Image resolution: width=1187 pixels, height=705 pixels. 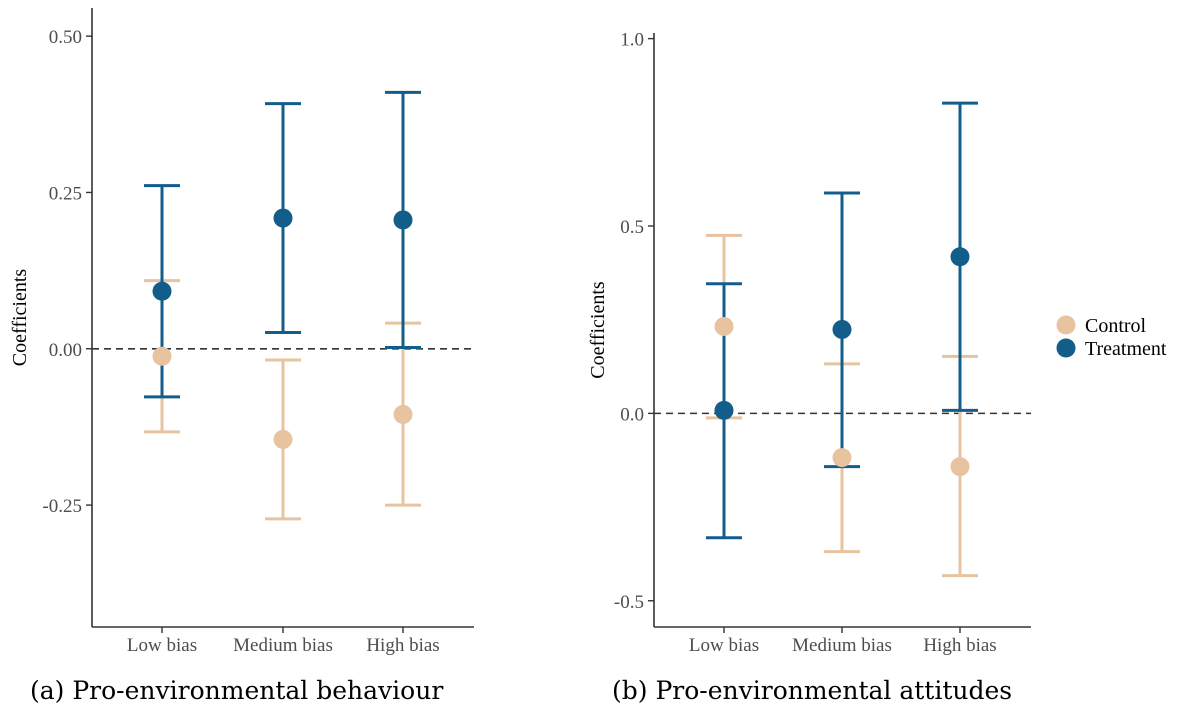 What do you see at coordinates (959, 645) in the screenshot?
I see `x-tick-label-b: High bias` at bounding box center [959, 645].